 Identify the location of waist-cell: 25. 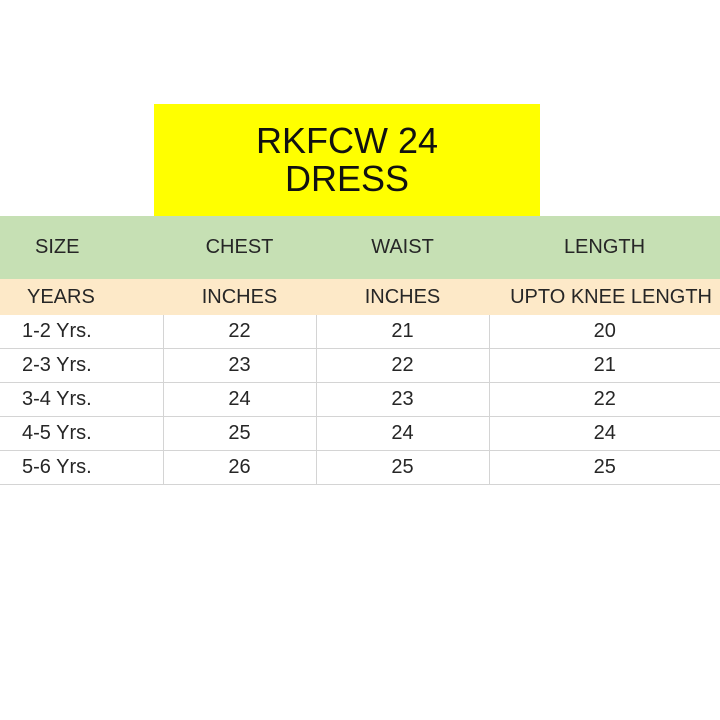
(402, 467).